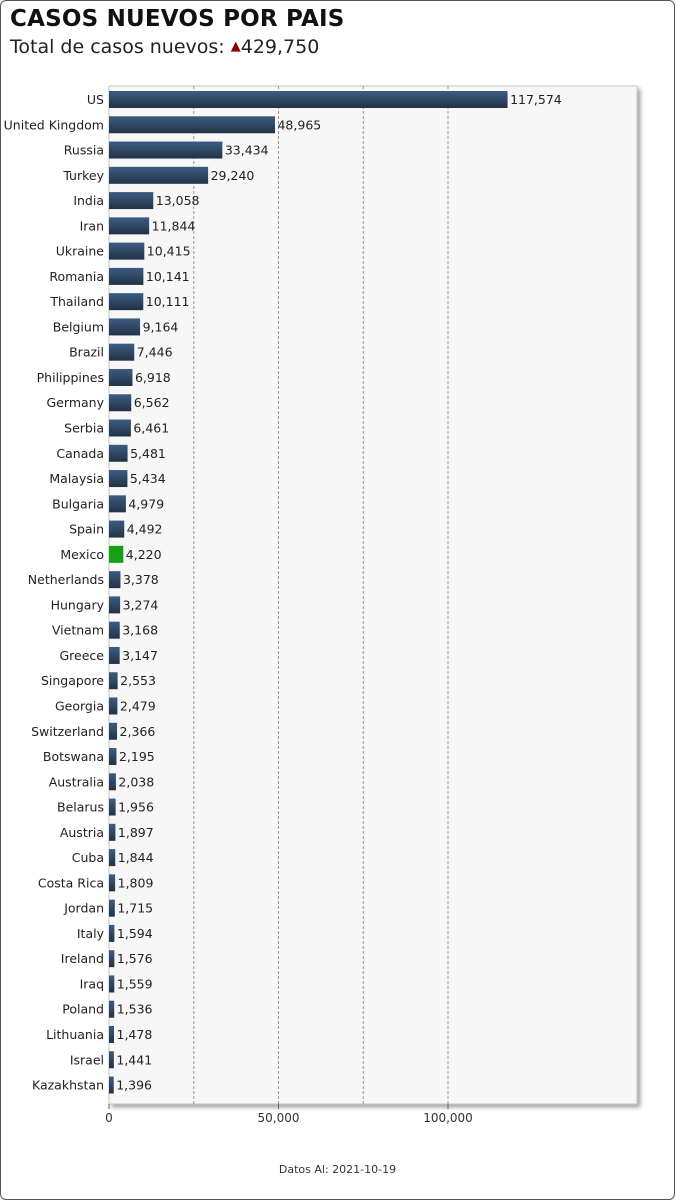 The height and width of the screenshot is (1200, 675). What do you see at coordinates (235, 46) in the screenshot?
I see `trend-up-icon: ▲` at bounding box center [235, 46].